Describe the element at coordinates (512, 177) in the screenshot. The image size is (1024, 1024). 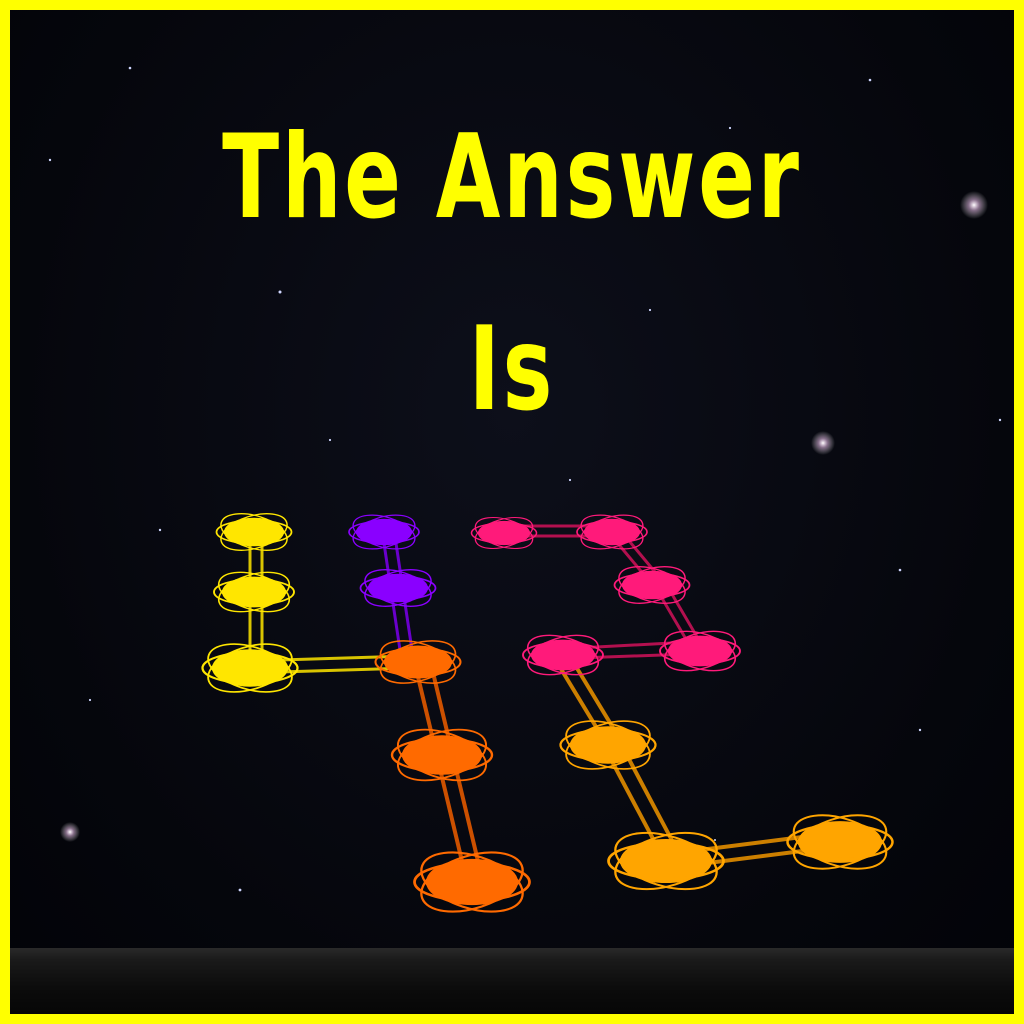
I see `title-line-1: The Answer` at that location.